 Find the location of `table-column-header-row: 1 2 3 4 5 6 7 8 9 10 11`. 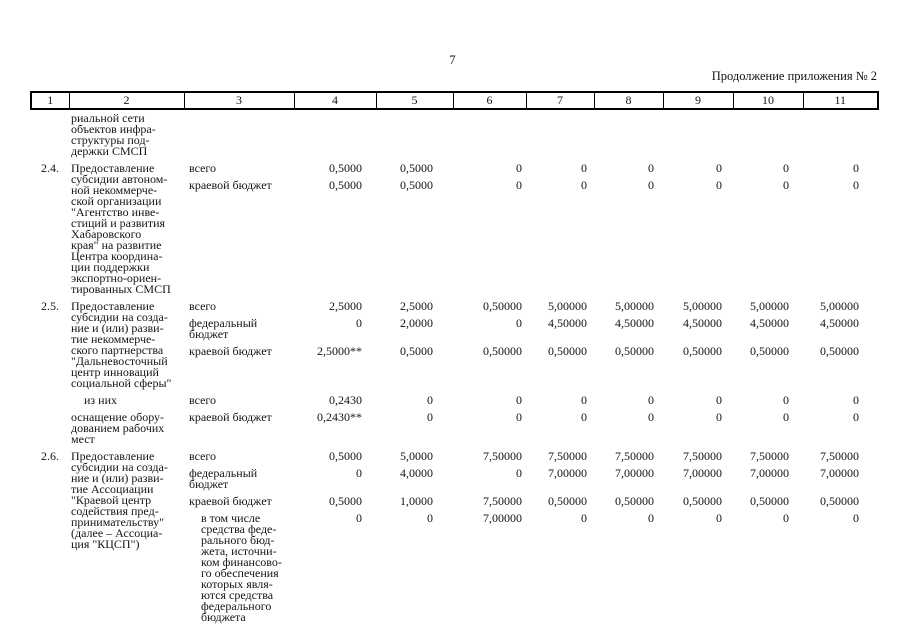

table-column-header-row: 1 2 3 4 5 6 7 8 9 10 11 is located at coordinates (454, 100).